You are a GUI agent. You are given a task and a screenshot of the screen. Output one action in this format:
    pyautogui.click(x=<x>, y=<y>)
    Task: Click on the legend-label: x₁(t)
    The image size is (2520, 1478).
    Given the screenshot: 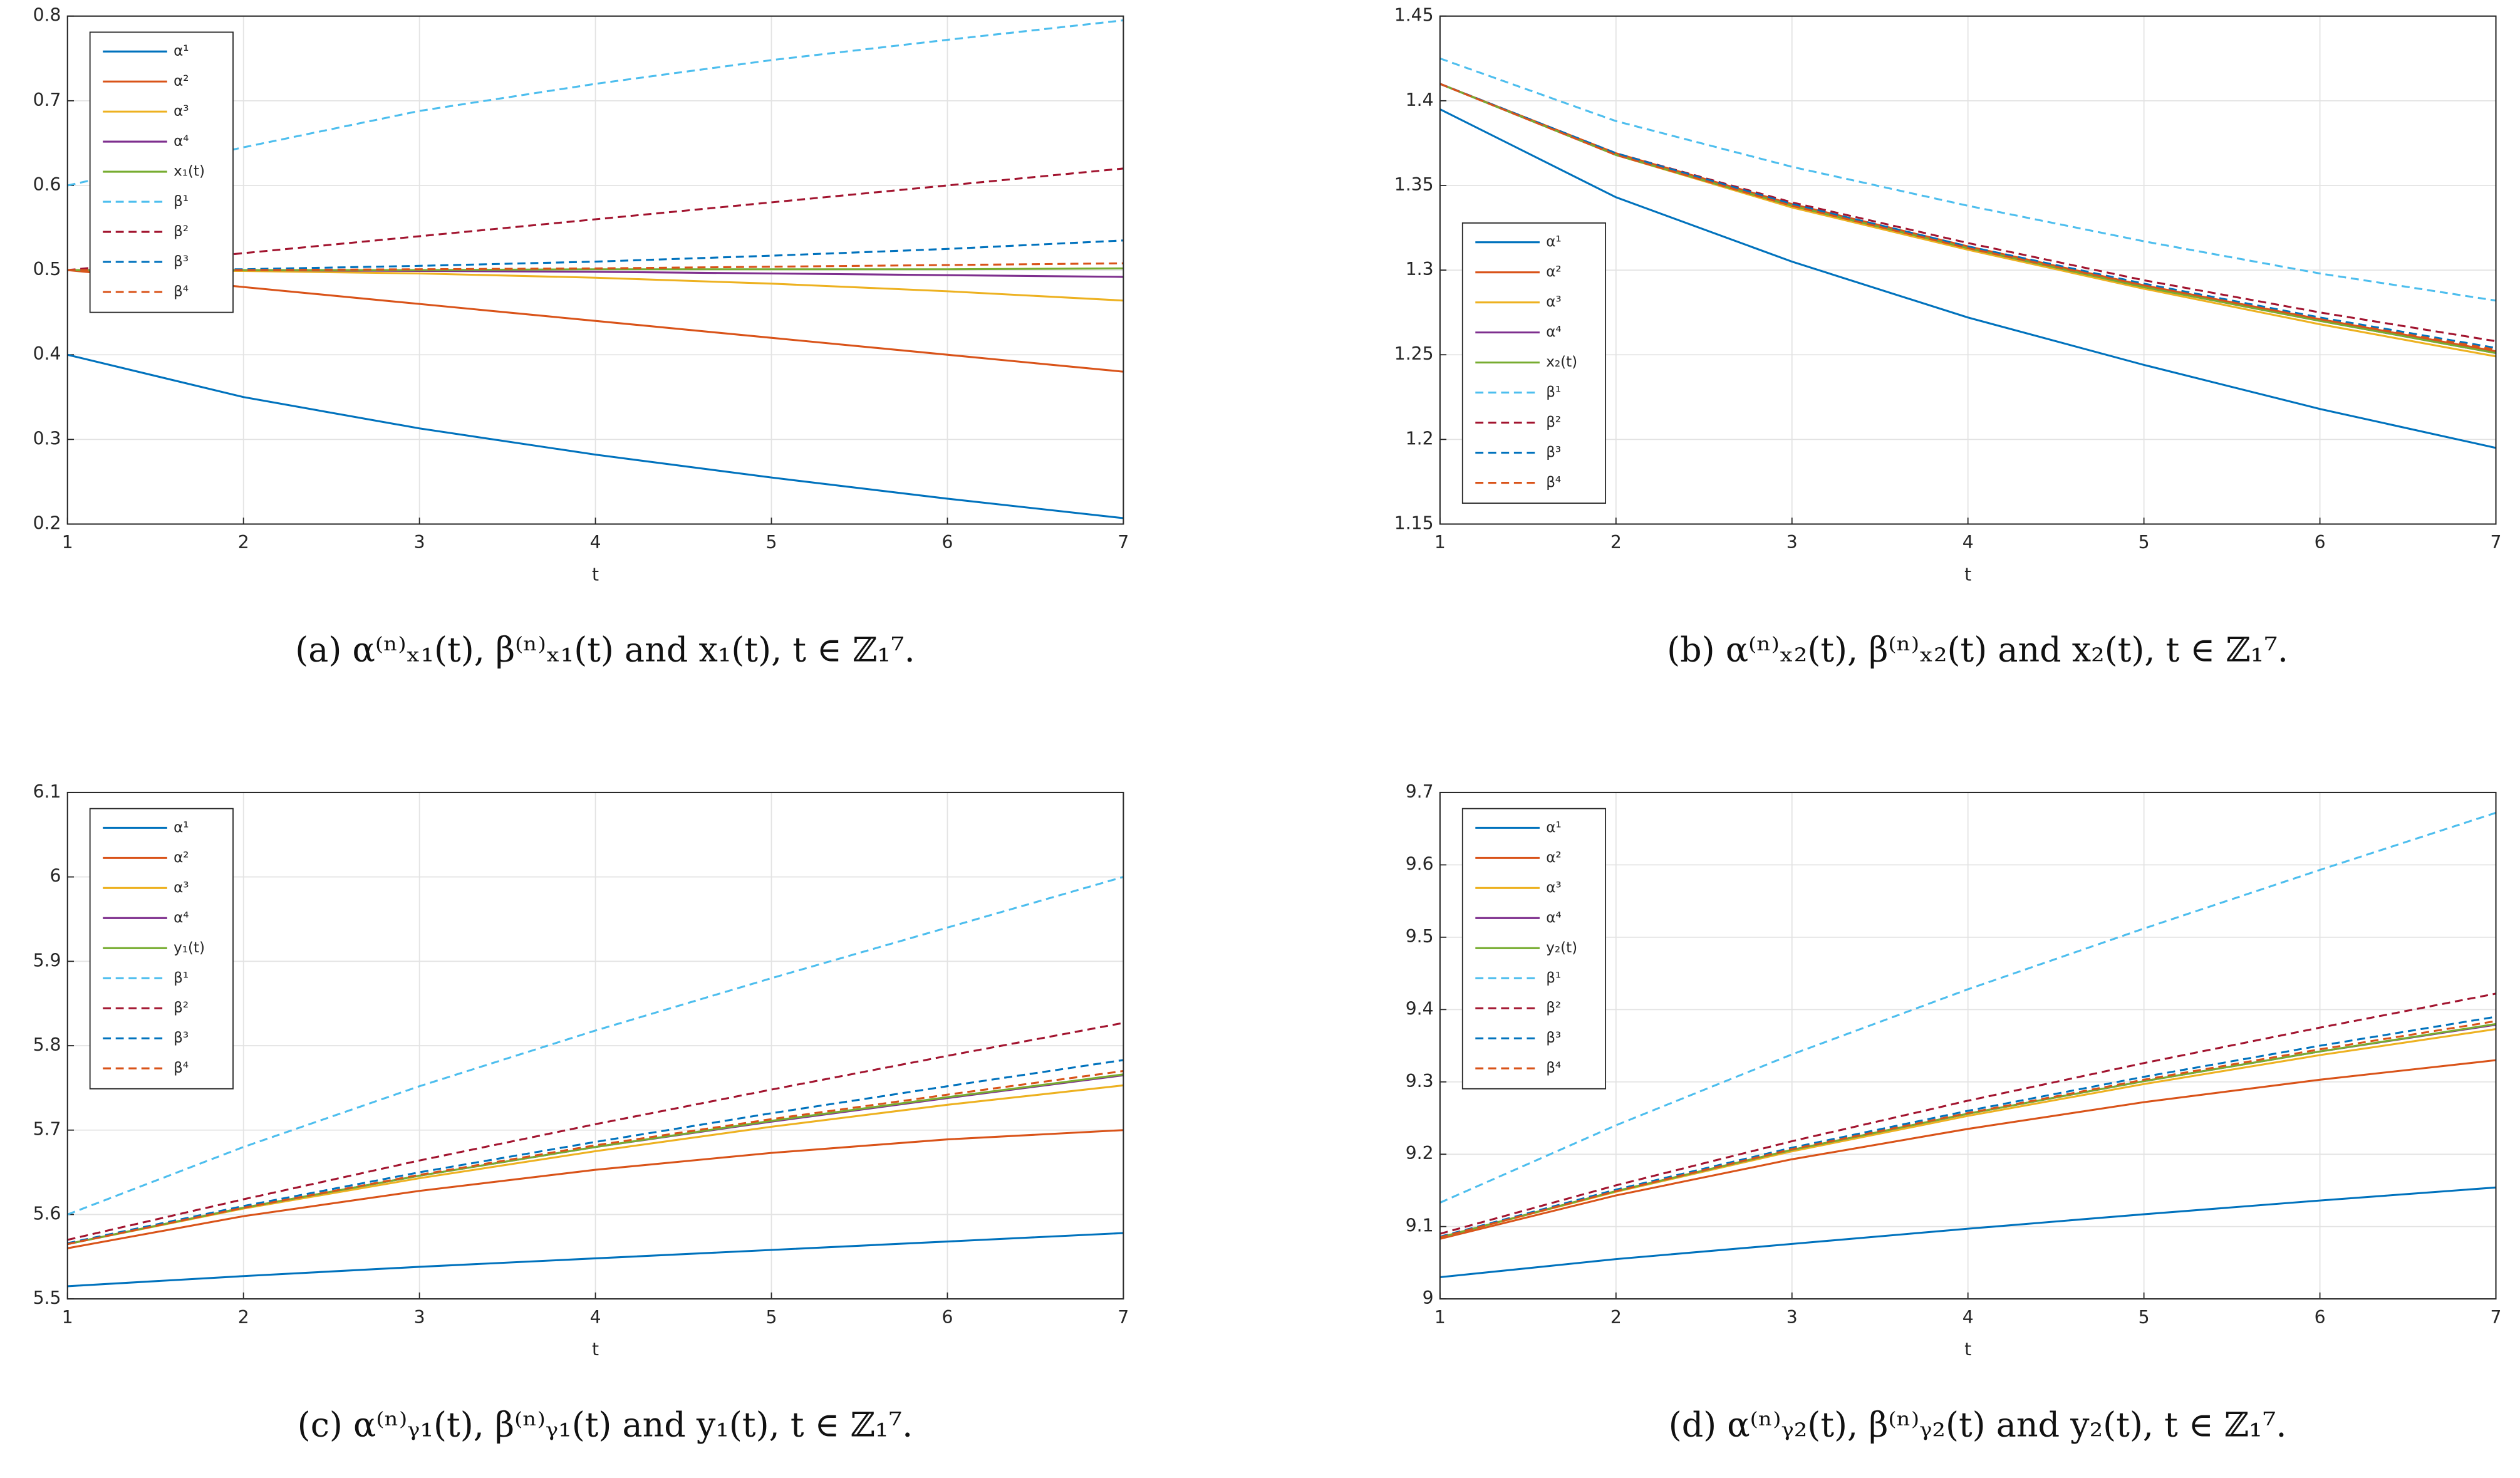 What is the action you would take?
    pyautogui.click(x=189, y=172)
    